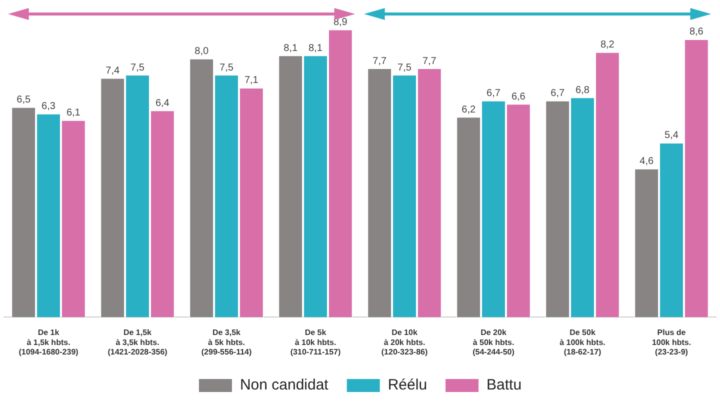 The image size is (720, 403). I want to click on data-label: 6,1, so click(73, 113).